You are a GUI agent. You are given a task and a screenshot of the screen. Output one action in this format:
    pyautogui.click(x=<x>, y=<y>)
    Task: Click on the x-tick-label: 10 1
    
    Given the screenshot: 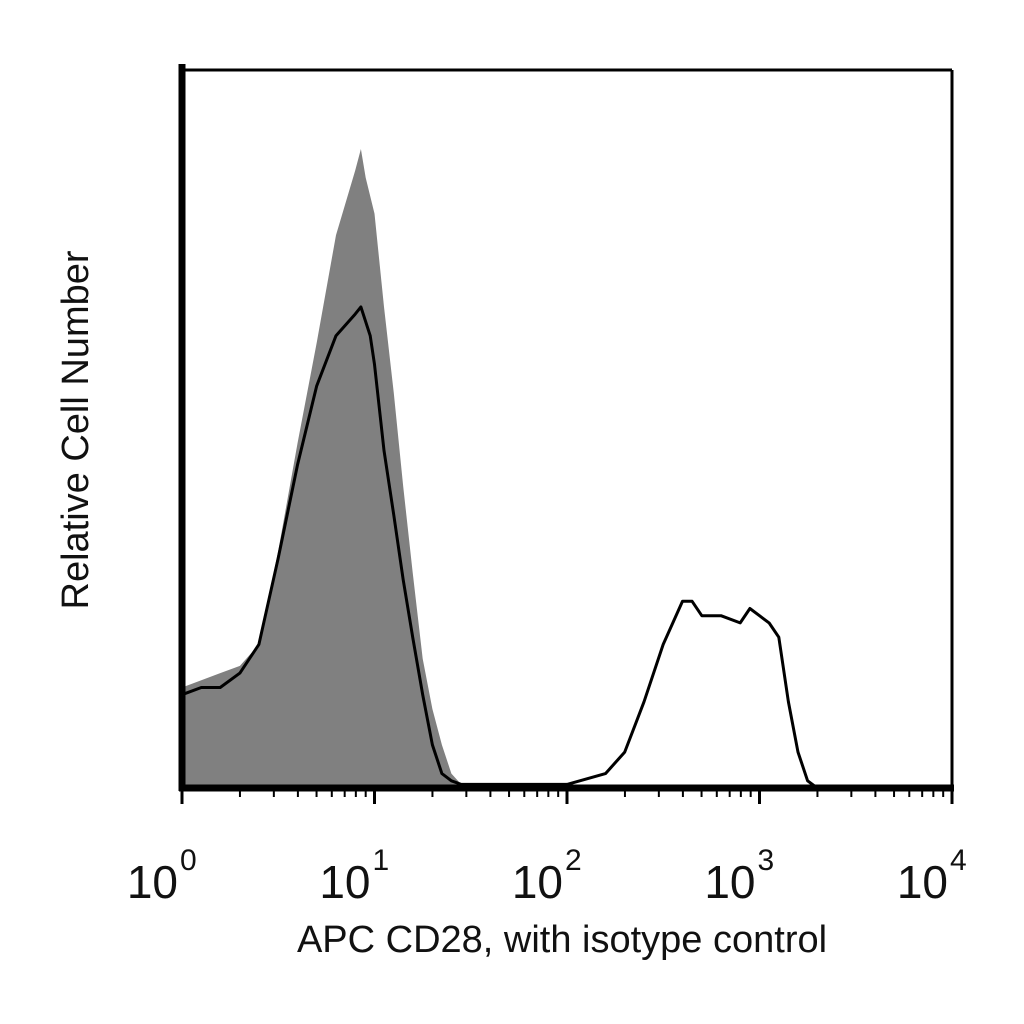 What is the action you would take?
    pyautogui.click(x=354, y=876)
    